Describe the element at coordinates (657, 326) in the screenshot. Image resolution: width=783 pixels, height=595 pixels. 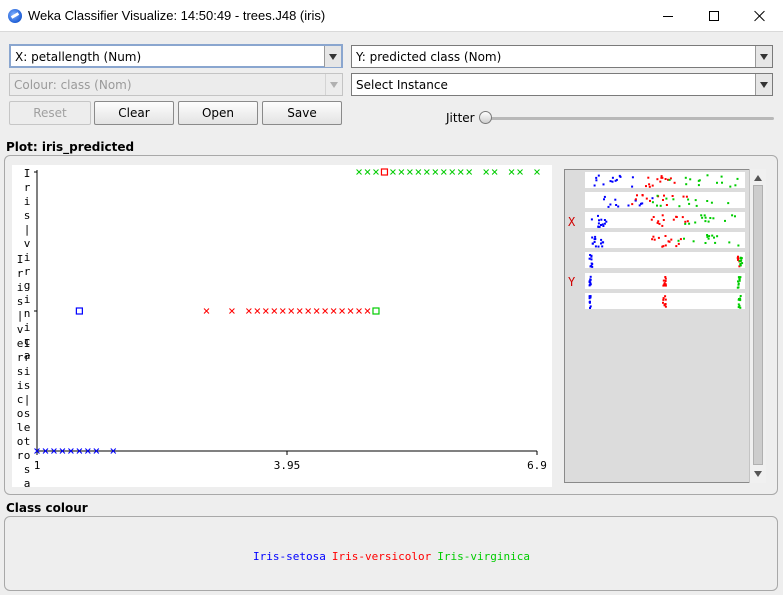
I see `attribute-bars: XY` at that location.